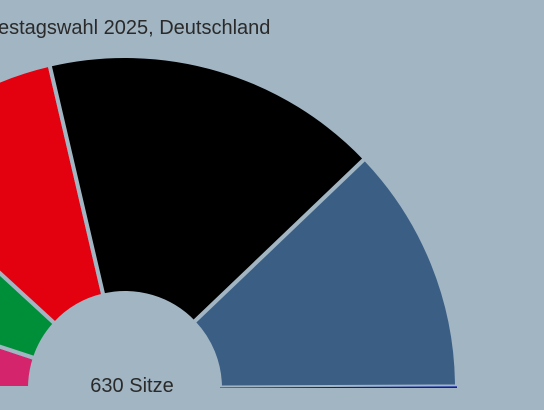 Image resolution: width=544 pixels, height=410 pixels. I want to click on chart-title: estagswahl 2025, Deutschland, so click(135, 28).